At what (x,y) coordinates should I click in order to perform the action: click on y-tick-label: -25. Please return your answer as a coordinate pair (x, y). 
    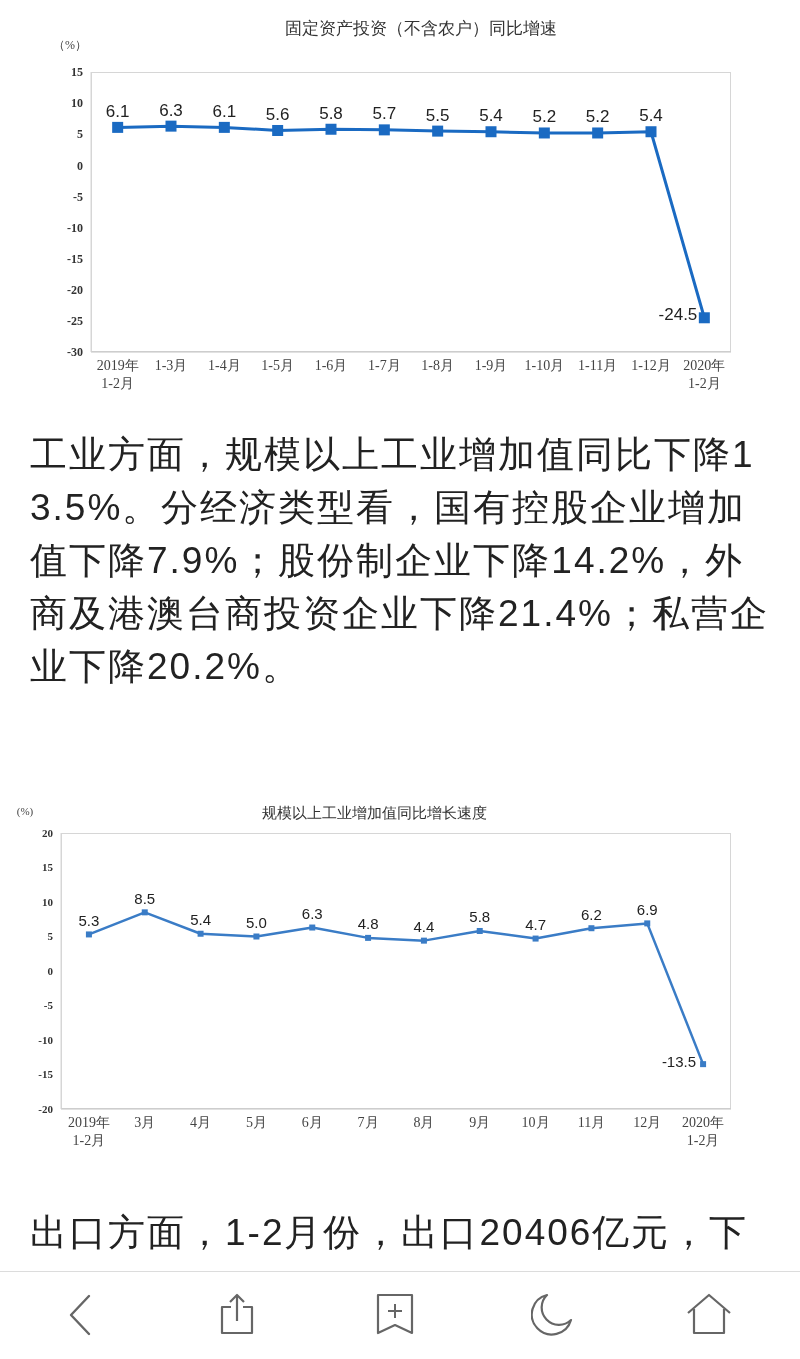
    Looking at the image, I should click on (75, 321).